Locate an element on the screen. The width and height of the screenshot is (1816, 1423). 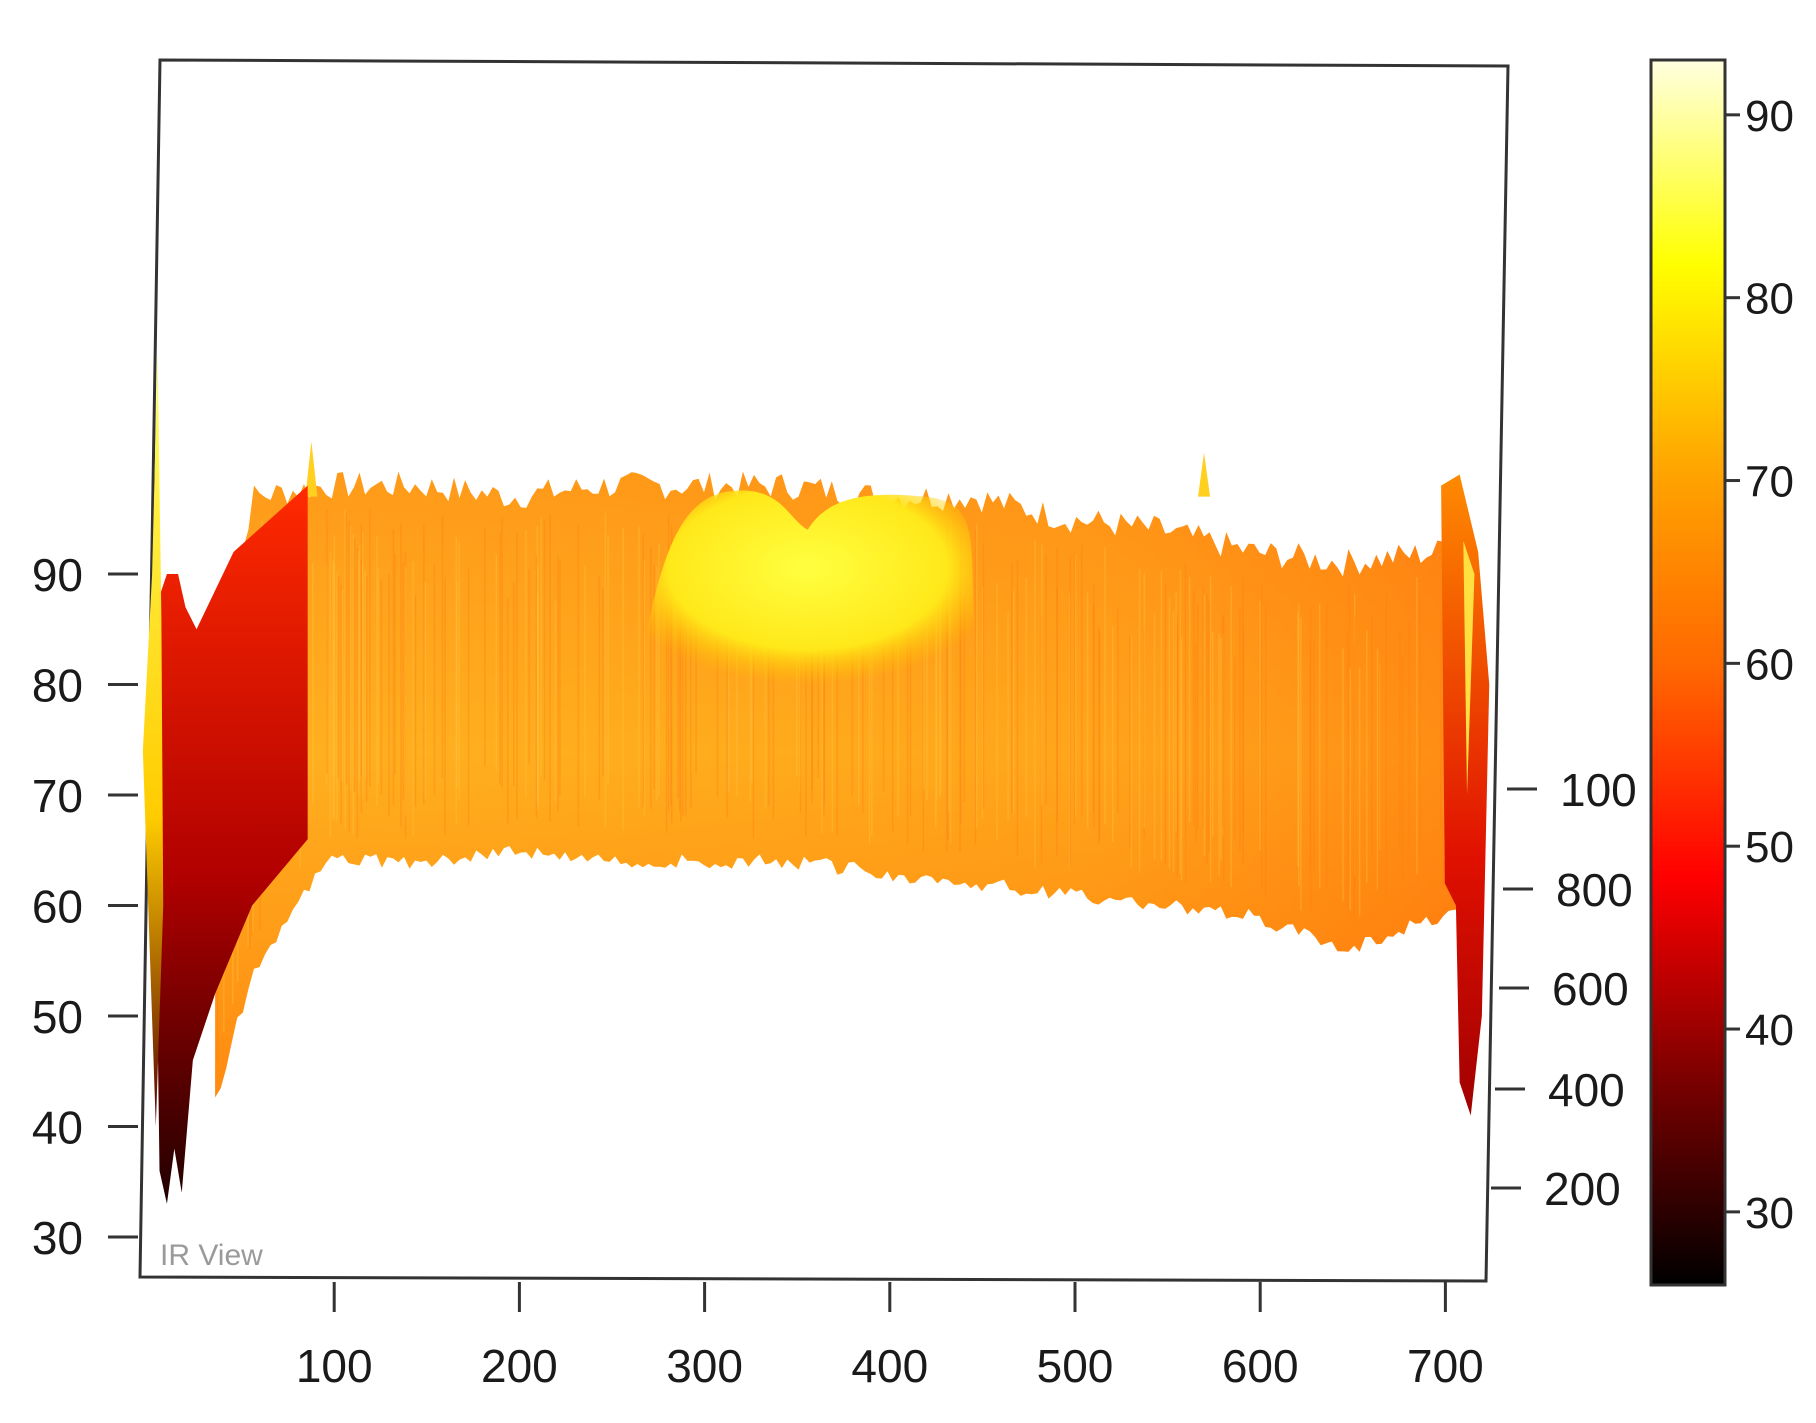
depth-axis-right: 200 400 600 800 100 is located at coordinates (1564, 989).